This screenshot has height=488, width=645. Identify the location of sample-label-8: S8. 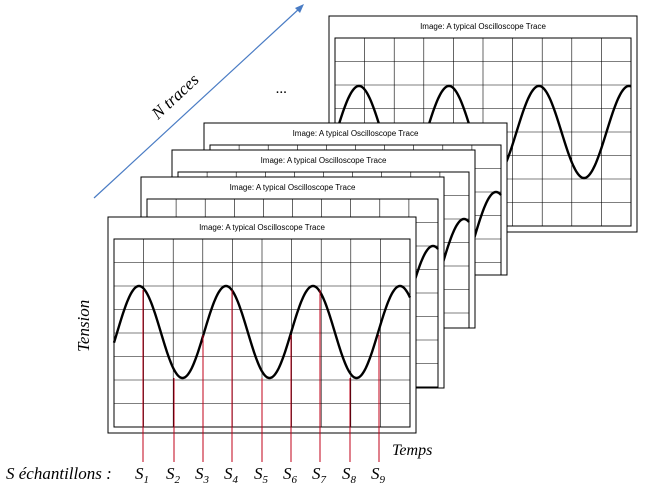
(349, 475).